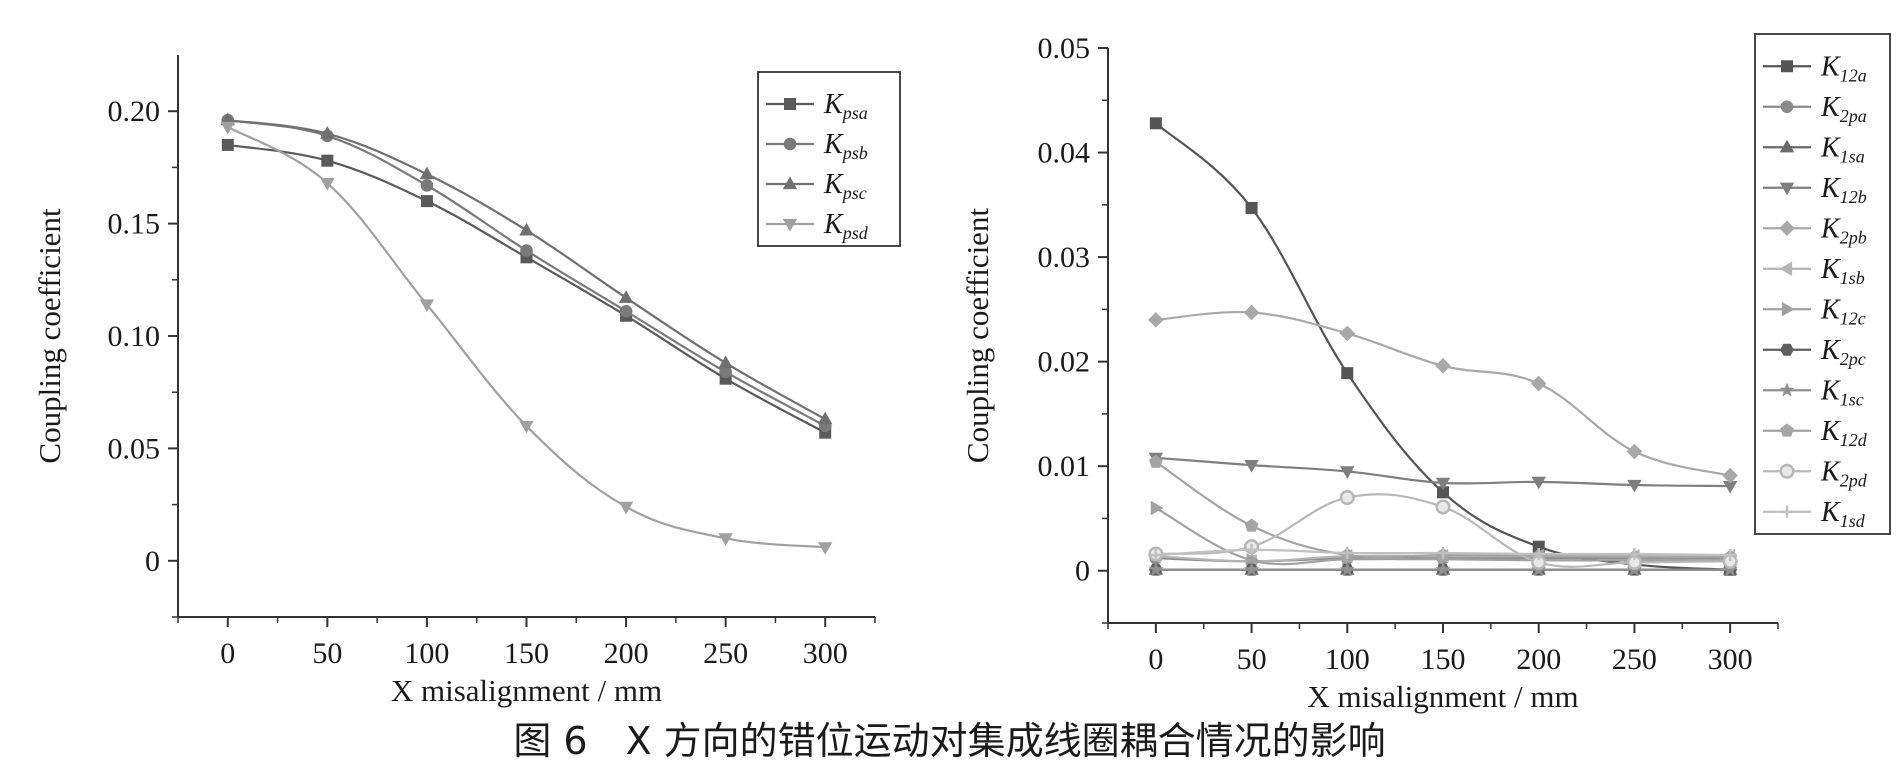 The image size is (1899, 769). Describe the element at coordinates (1730, 659) in the screenshot. I see `right-x-tick-label: 300` at that location.